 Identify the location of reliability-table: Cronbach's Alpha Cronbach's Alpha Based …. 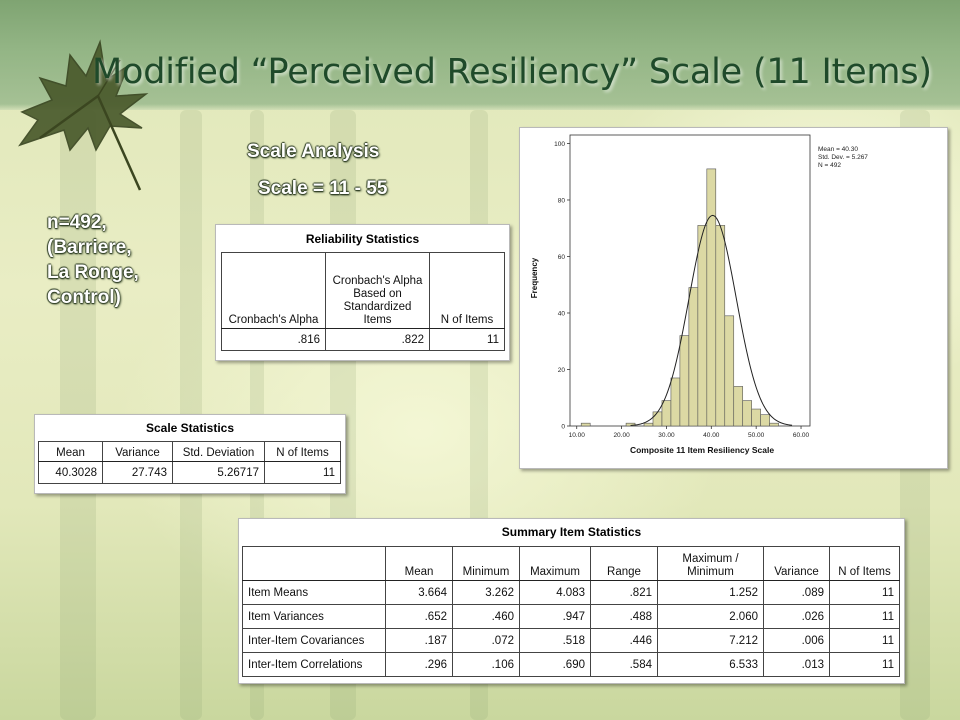
(363, 301).